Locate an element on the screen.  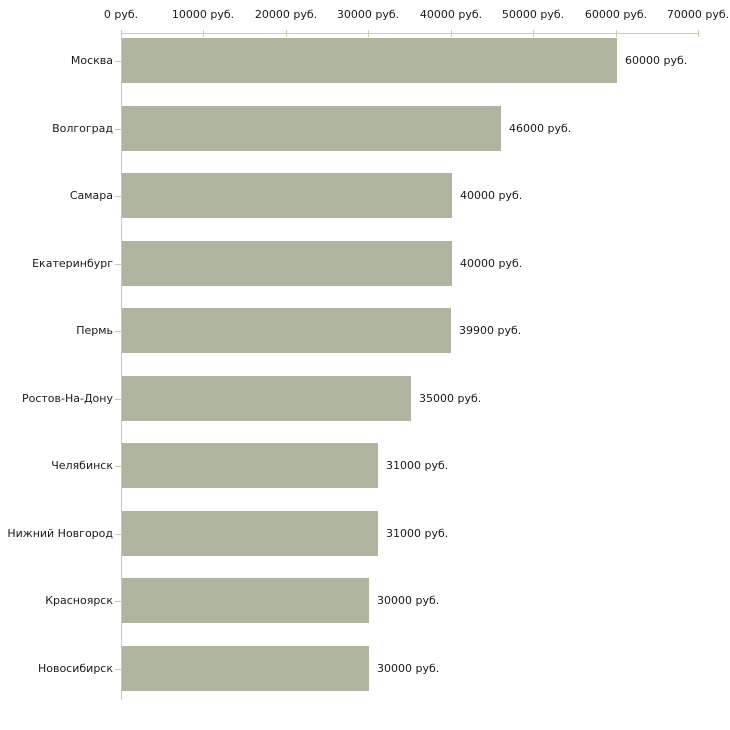
x-axis-tick-label: 30000 руб. is located at coordinates (368, 14).